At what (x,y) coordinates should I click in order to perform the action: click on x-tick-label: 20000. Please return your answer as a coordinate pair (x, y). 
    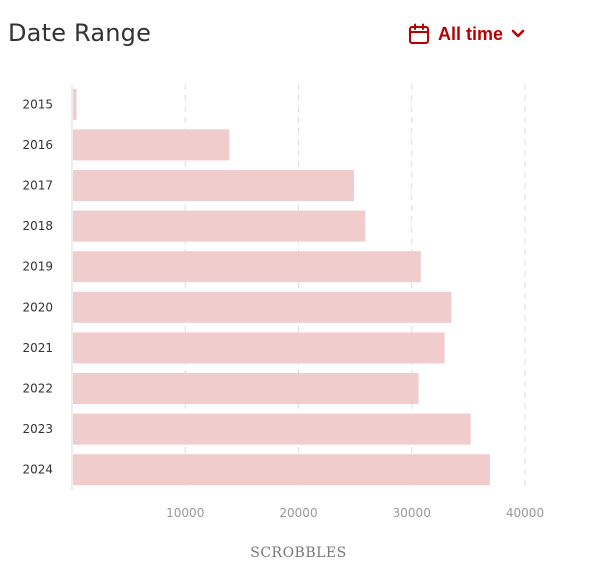
    Looking at the image, I should click on (298, 513).